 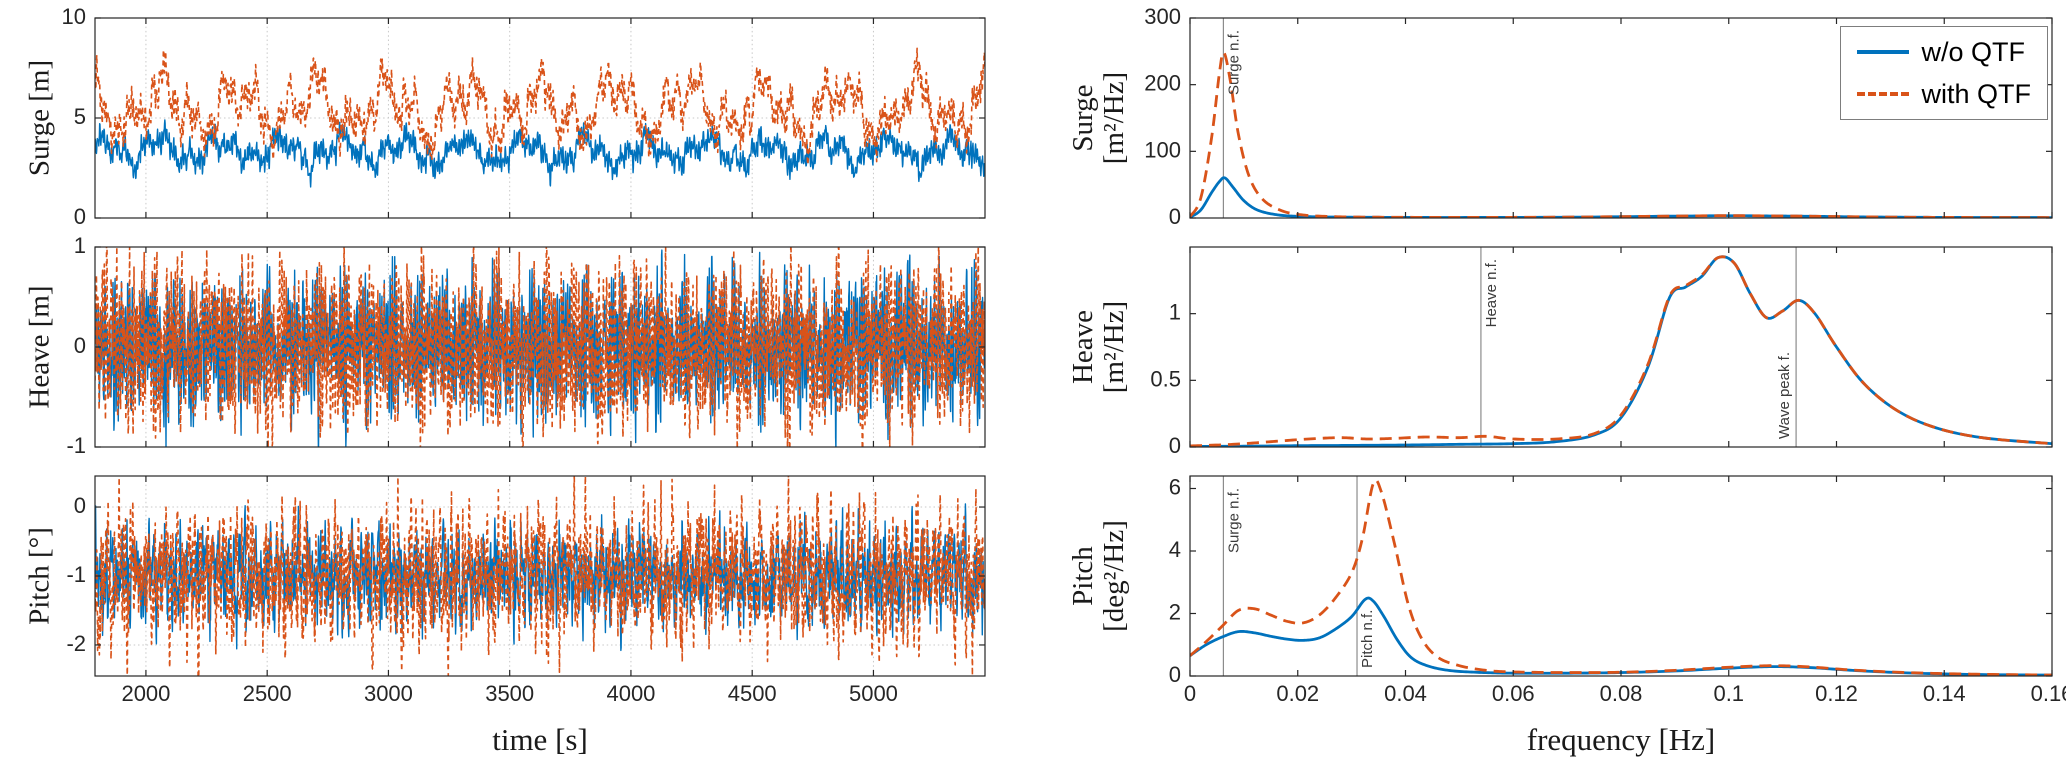 I want to click on ylabel-text: Pitch, so click(x=1083, y=576).